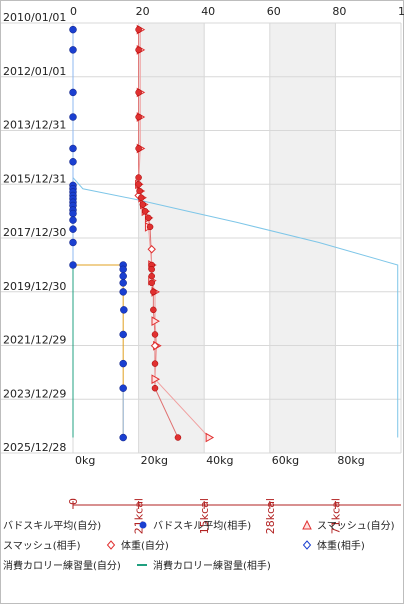 The image size is (404, 605). What do you see at coordinates (52, 525) in the screenshot?
I see `legend-item-label: バドスキル平均(自分)` at bounding box center [52, 525].